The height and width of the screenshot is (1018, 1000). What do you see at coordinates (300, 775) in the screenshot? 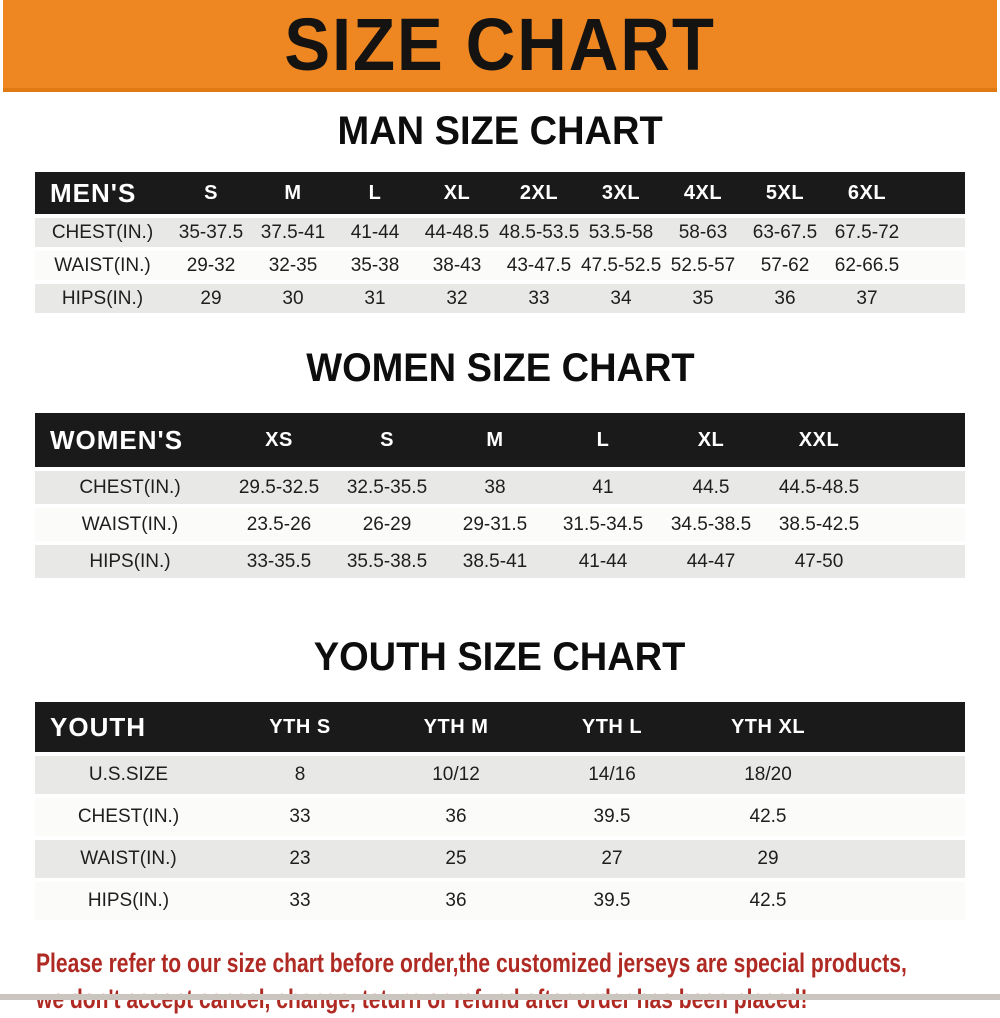
I see `size-value: 8` at bounding box center [300, 775].